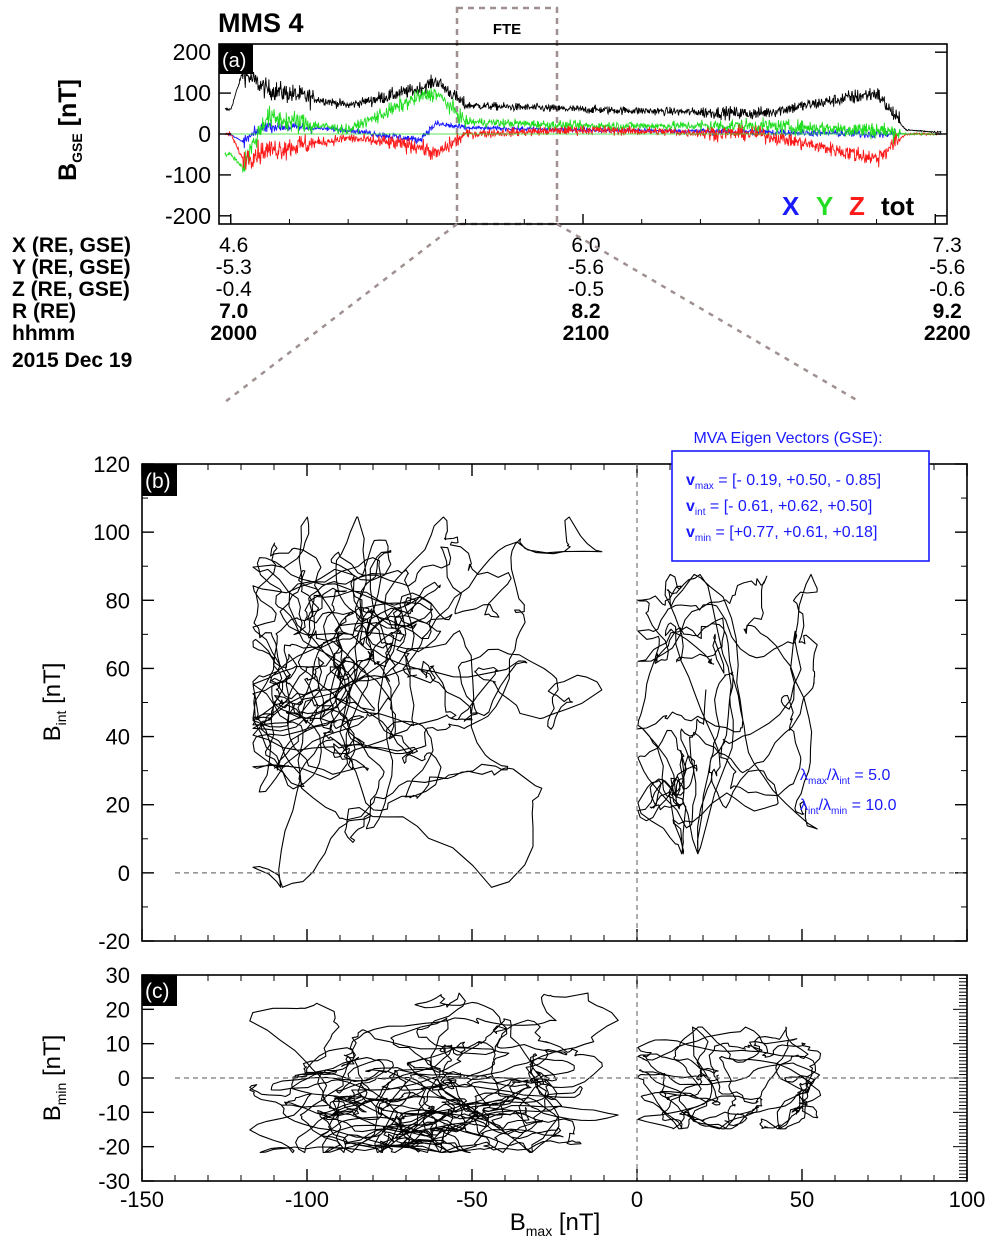  What do you see at coordinates (71, 245) in the screenshot?
I see `orbit-row-label: X (RE, GSE)` at bounding box center [71, 245].